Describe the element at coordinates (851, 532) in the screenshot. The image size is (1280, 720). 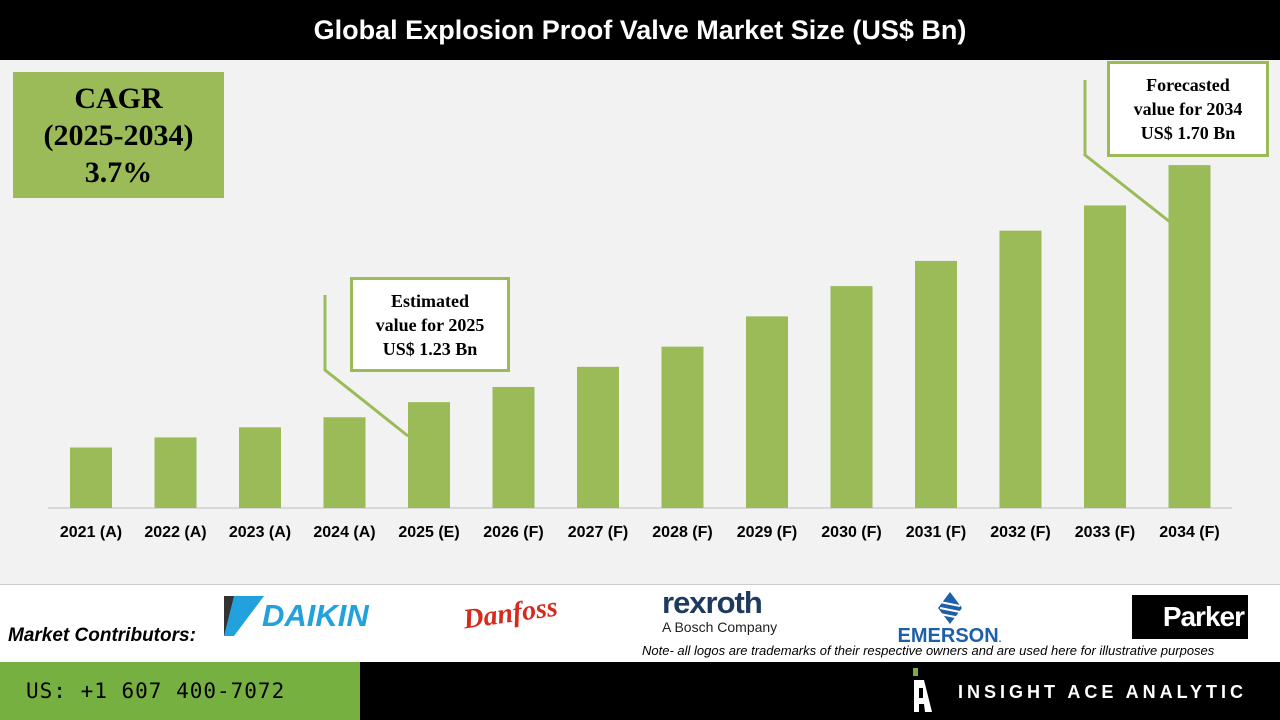
I see `x-tick-label: 2030 (F)` at that location.